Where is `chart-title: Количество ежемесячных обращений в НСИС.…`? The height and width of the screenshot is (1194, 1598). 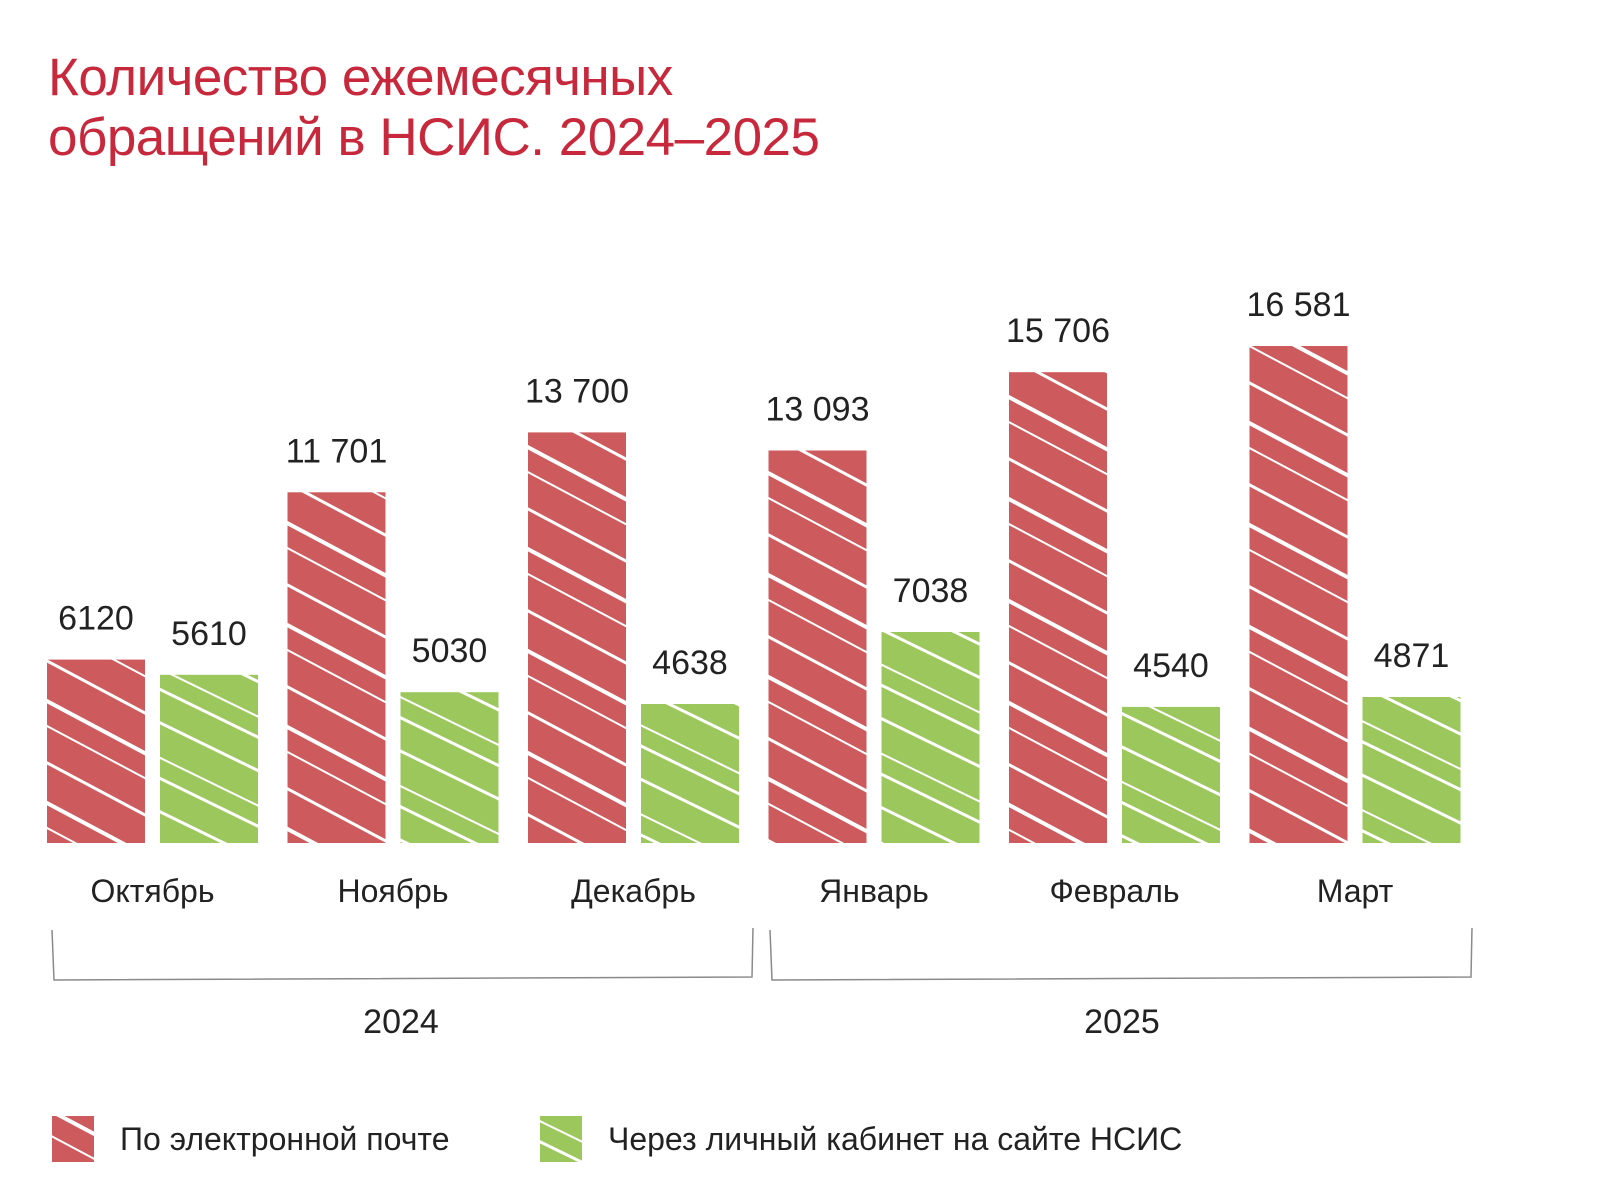 chart-title: Количество ежемесячных обращений в НСИС.… is located at coordinates (434, 108).